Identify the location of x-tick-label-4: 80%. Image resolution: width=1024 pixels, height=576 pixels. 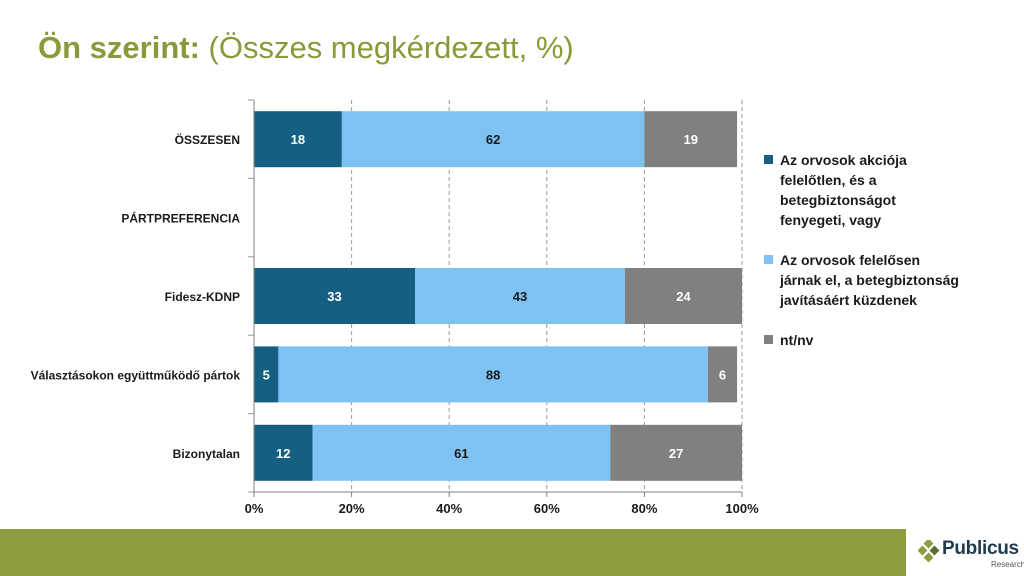
(644, 508).